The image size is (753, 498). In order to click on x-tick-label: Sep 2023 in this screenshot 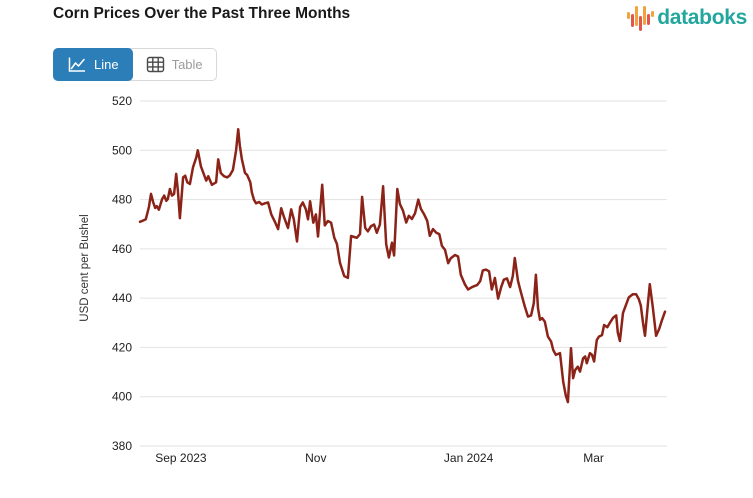, I will do `click(181, 458)`.